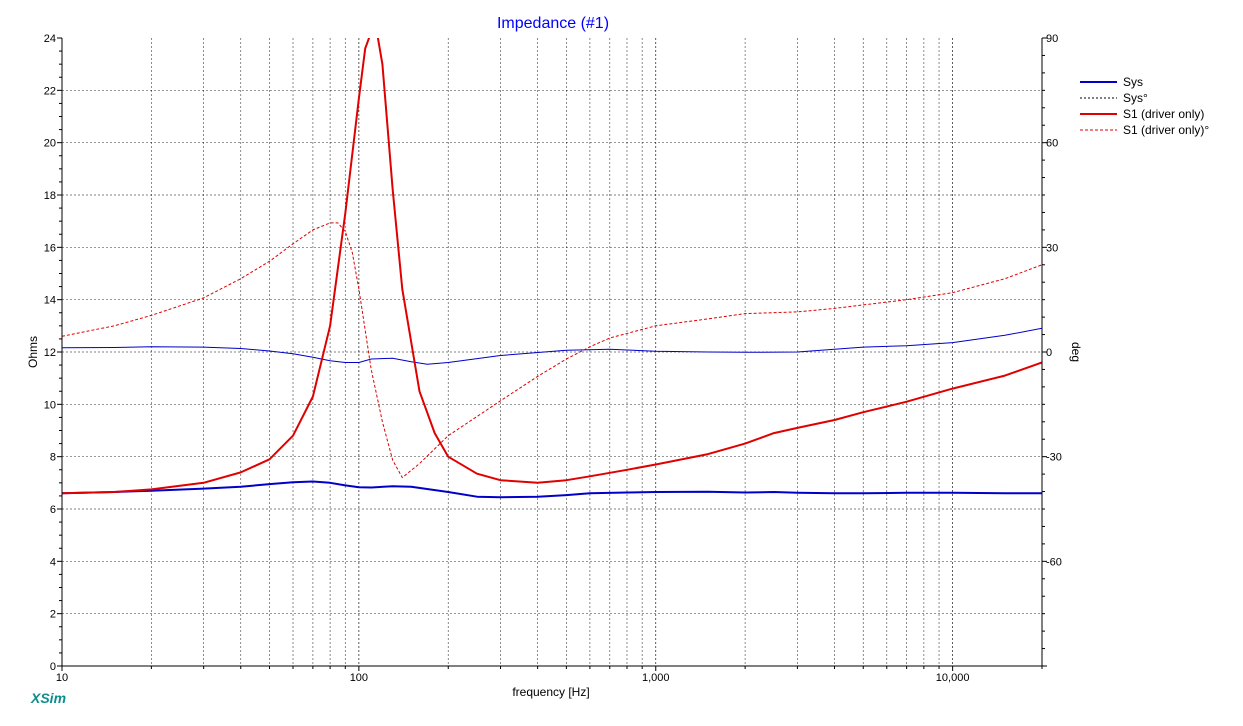  Describe the element at coordinates (953, 678) in the screenshot. I see `x-tick-label: 10,000` at that location.